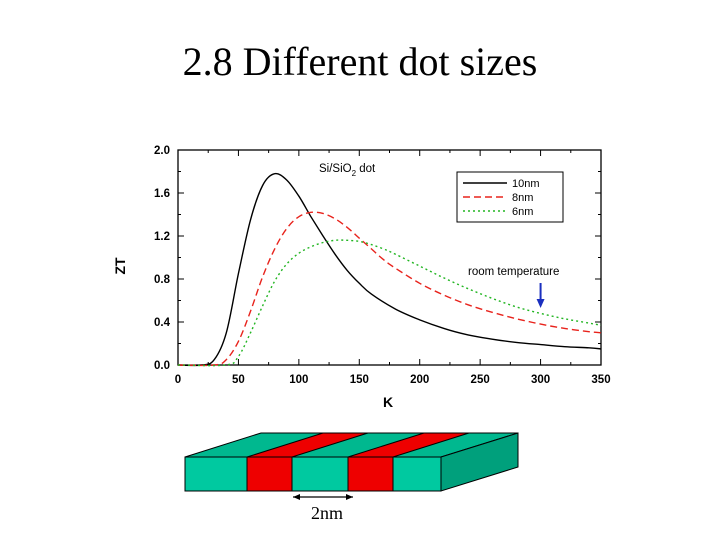 The height and width of the screenshot is (540, 720). Describe the element at coordinates (162, 194) in the screenshot. I see `y-tick-label: 1.6` at that location.